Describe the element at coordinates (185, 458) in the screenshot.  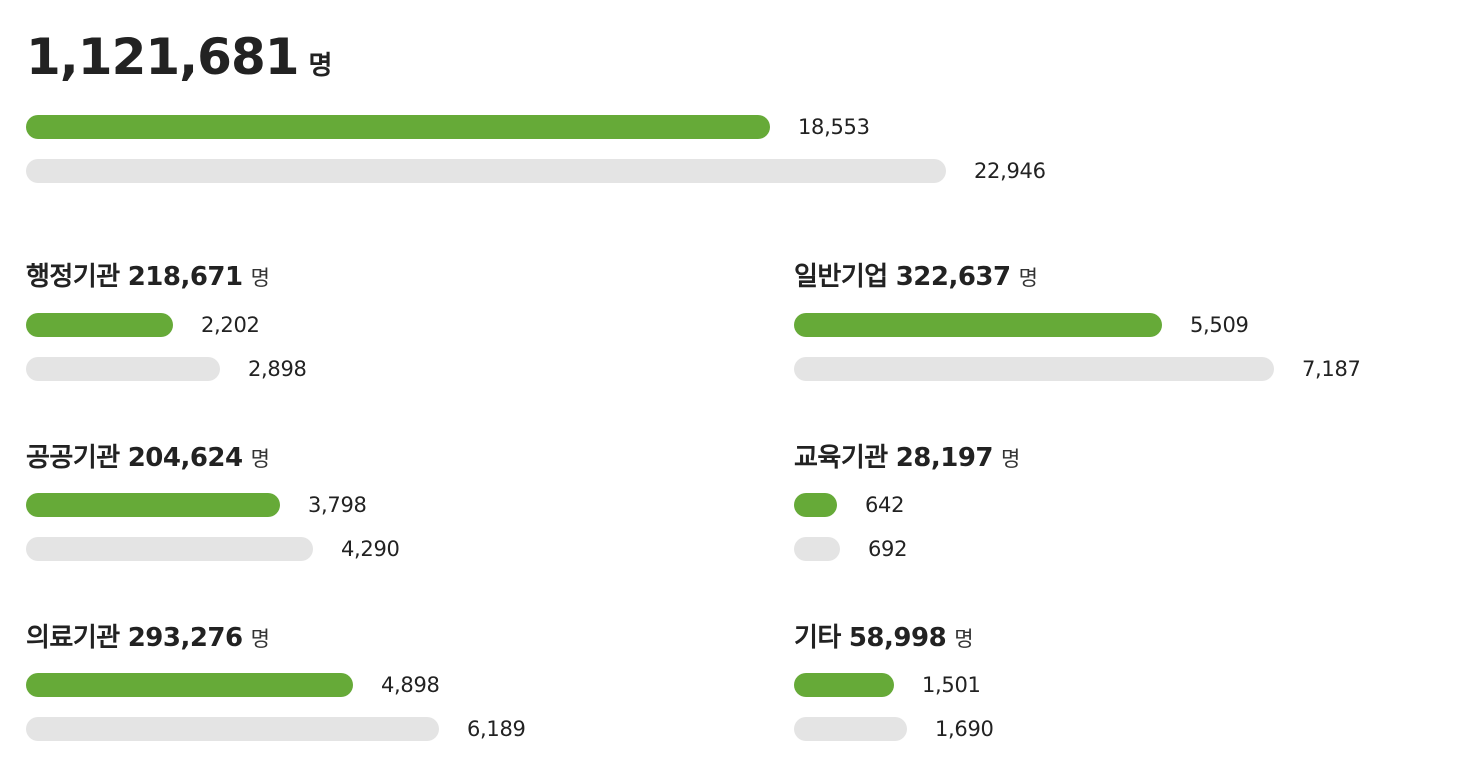
I see `category-total: 204,624` at that location.